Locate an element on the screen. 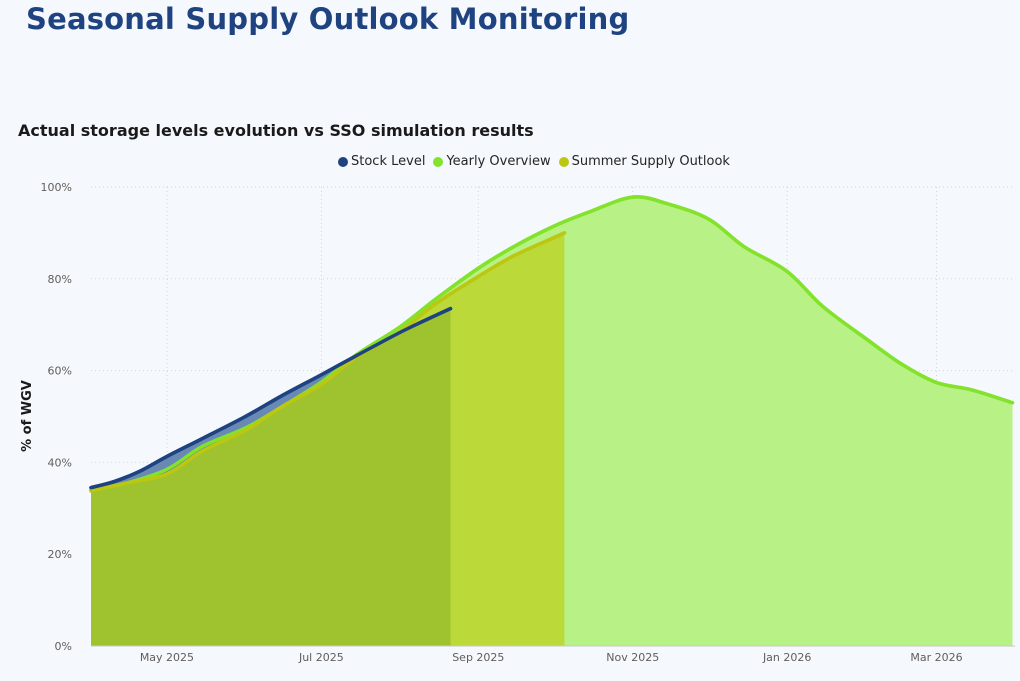  page-title: Seasonal Supply Outlook Monitoring is located at coordinates (328, 19).